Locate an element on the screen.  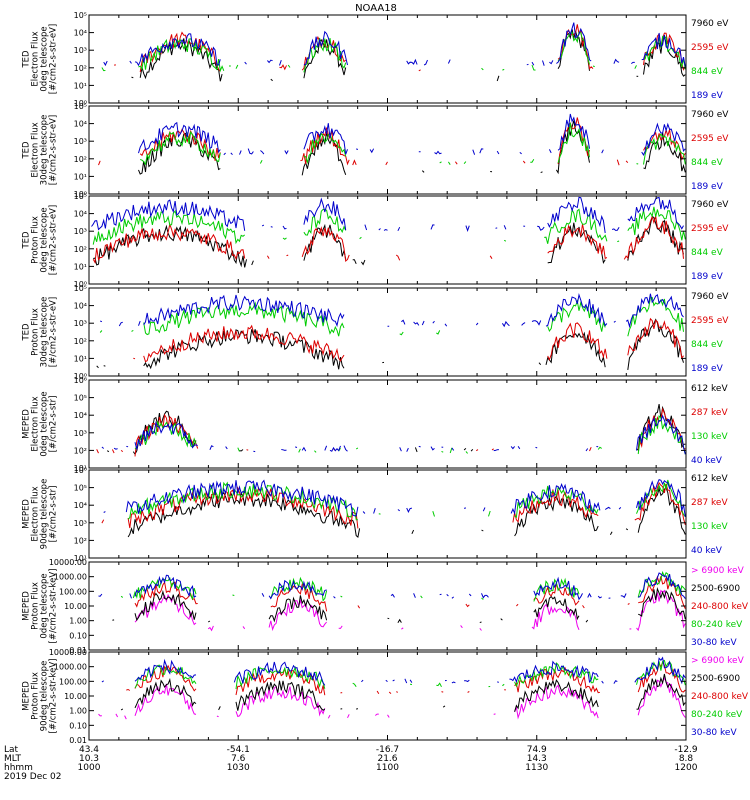
series-30-80-kev-line is located at coordinates (392, 586).